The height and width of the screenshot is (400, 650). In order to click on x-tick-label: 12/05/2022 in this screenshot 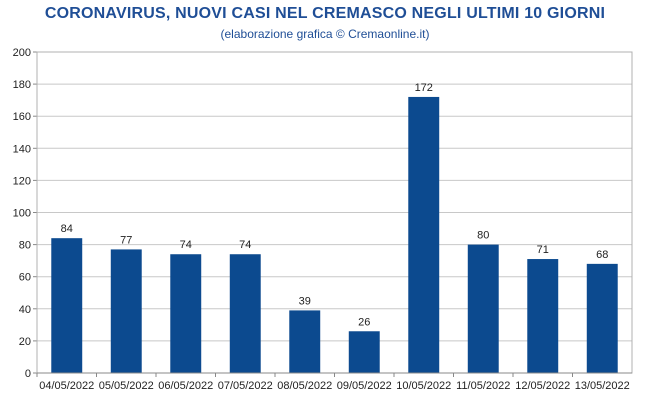, I will do `click(542, 386)`.